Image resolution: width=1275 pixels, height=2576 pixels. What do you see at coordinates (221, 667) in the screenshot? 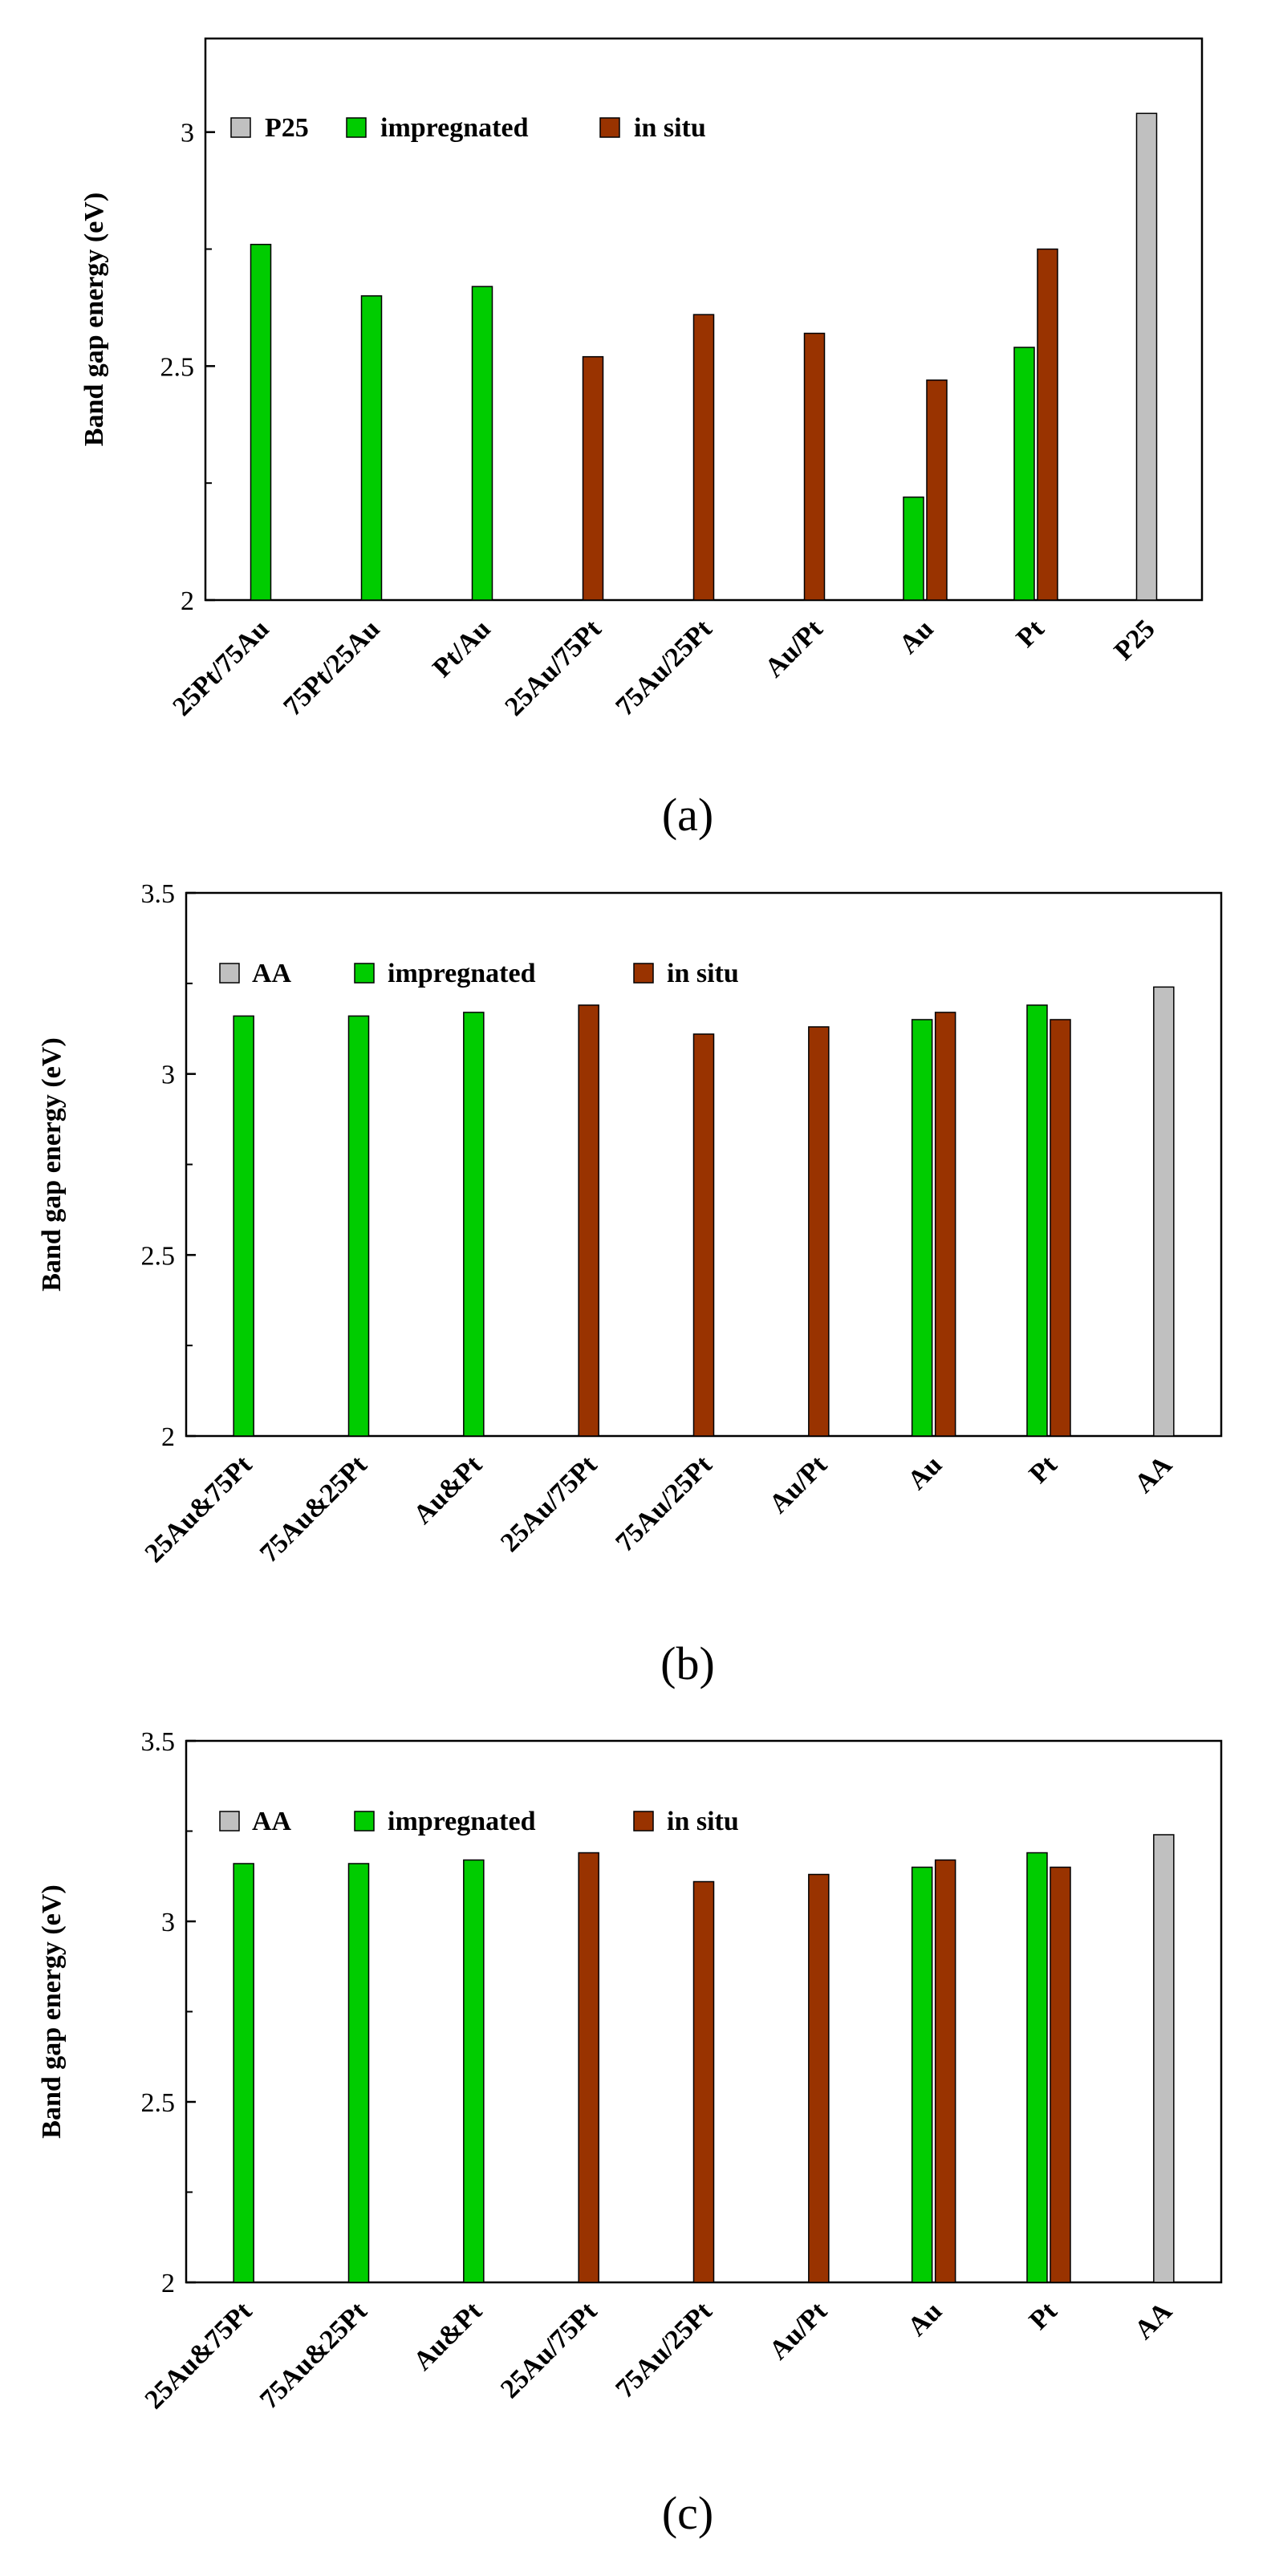
I see `x-tick-label: 25Pt/75Au` at bounding box center [221, 667].